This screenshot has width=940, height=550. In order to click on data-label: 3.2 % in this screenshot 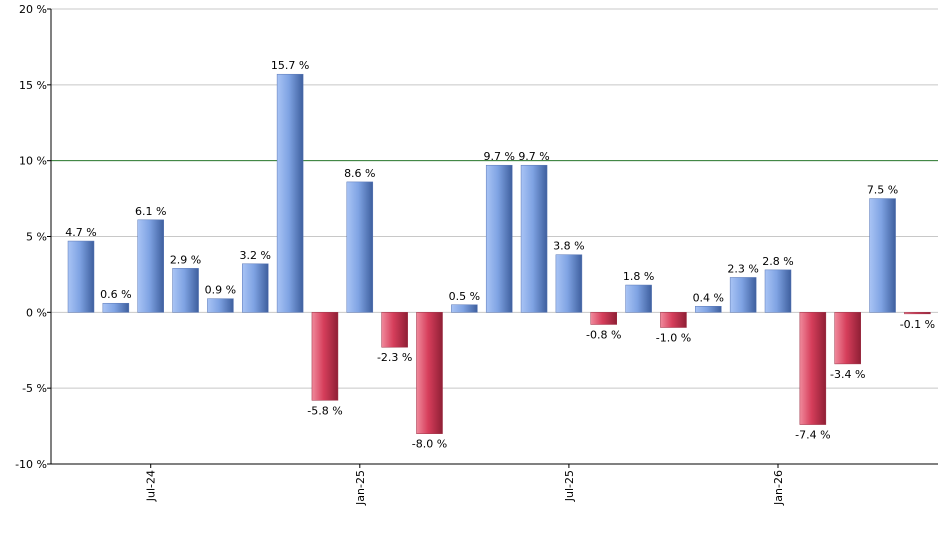, I will do `click(255, 255)`.